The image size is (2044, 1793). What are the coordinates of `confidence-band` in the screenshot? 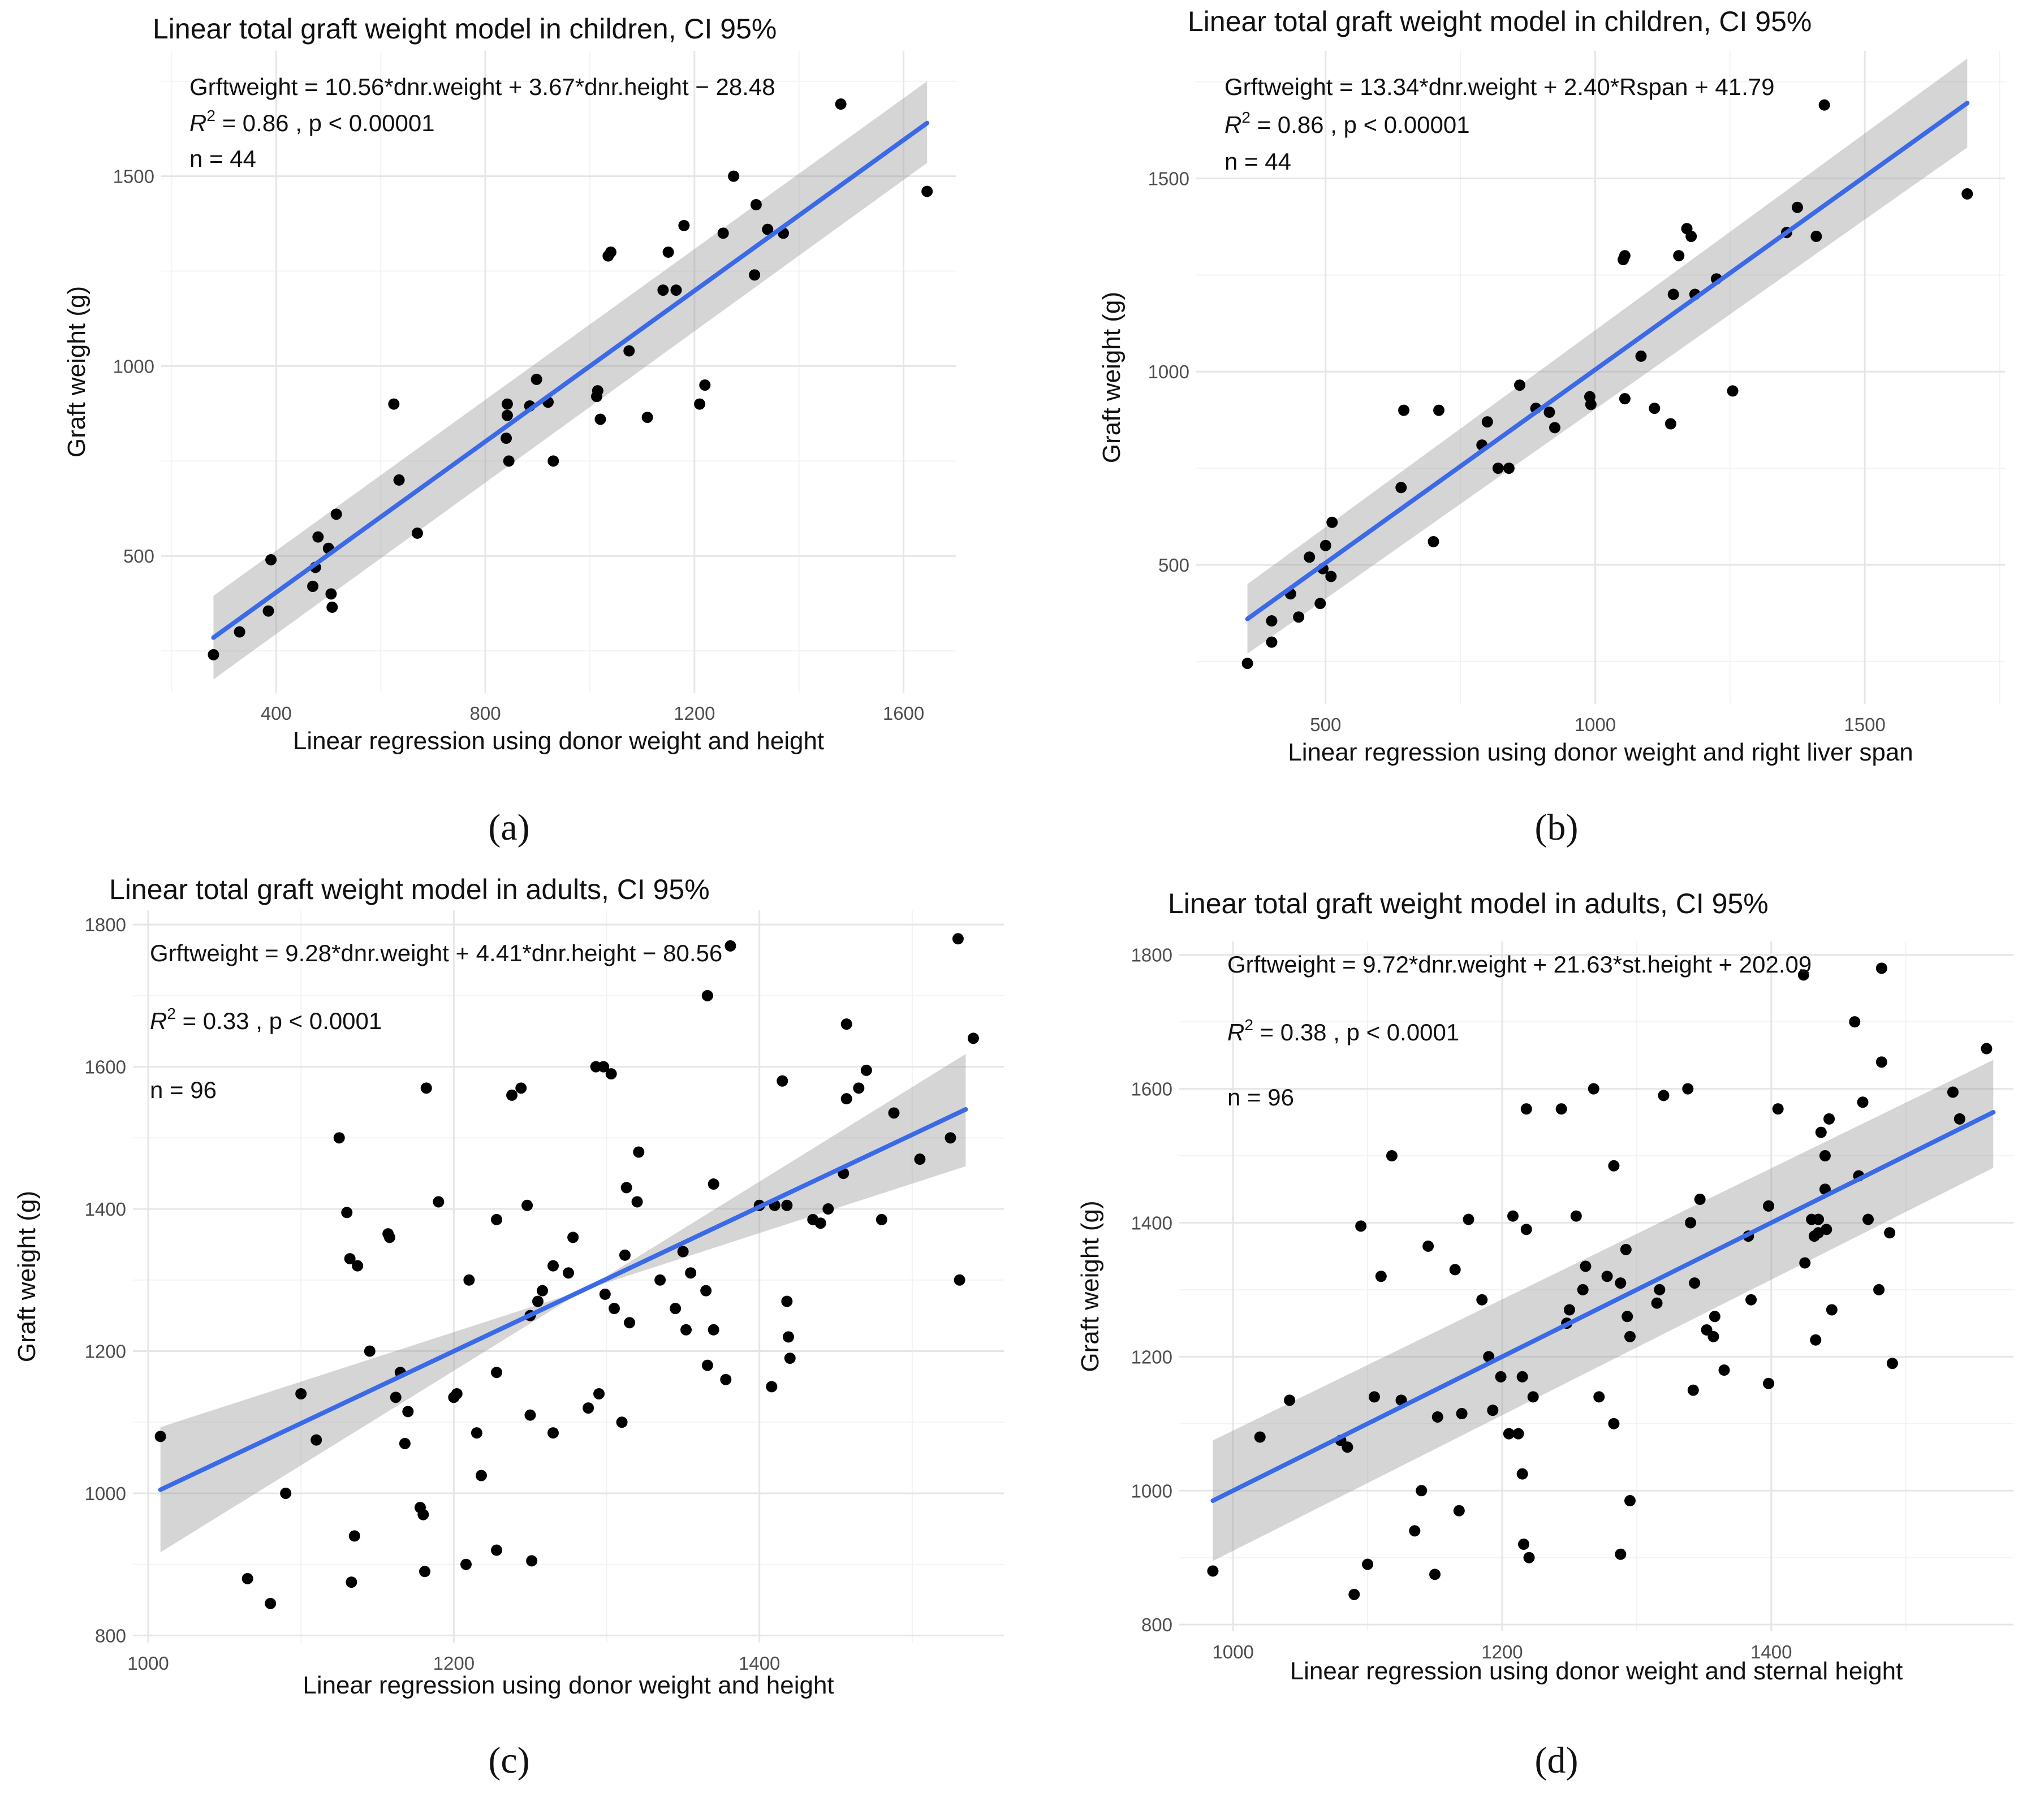 It's located at (563, 1303).